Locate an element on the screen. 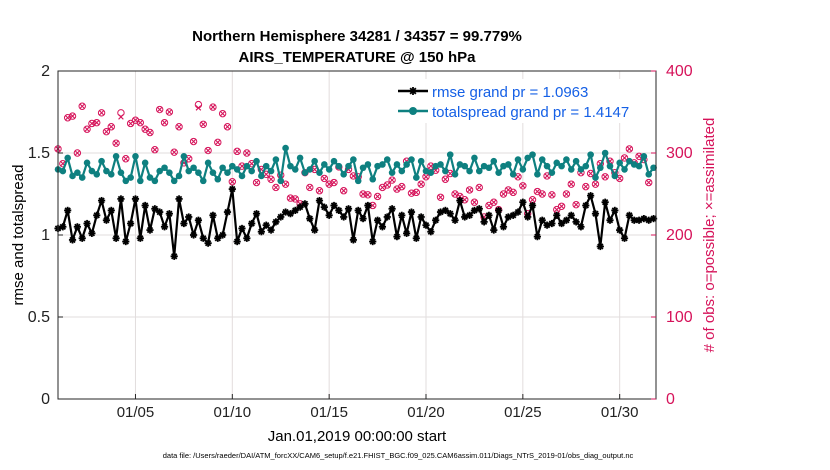 The height and width of the screenshot is (470, 830). y-tick-label: 1 is located at coordinates (45, 235).